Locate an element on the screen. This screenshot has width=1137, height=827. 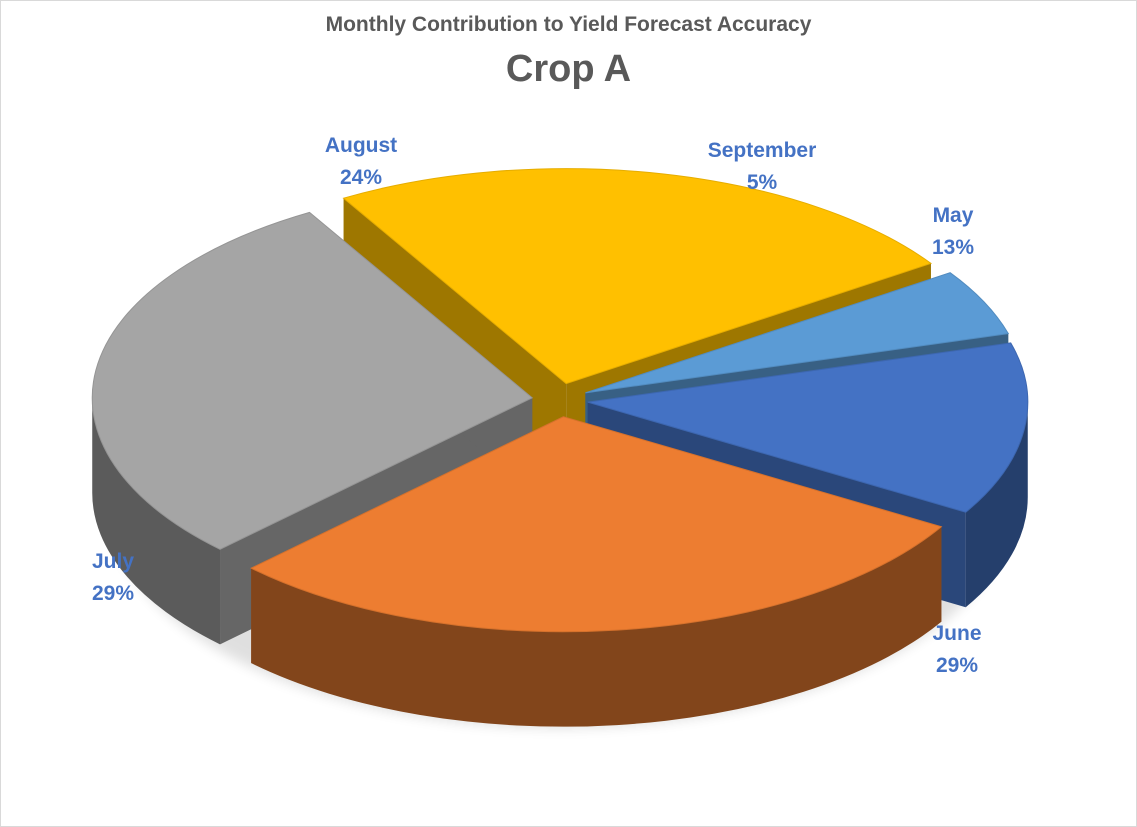
slice-september is located at coordinates (797, 333).